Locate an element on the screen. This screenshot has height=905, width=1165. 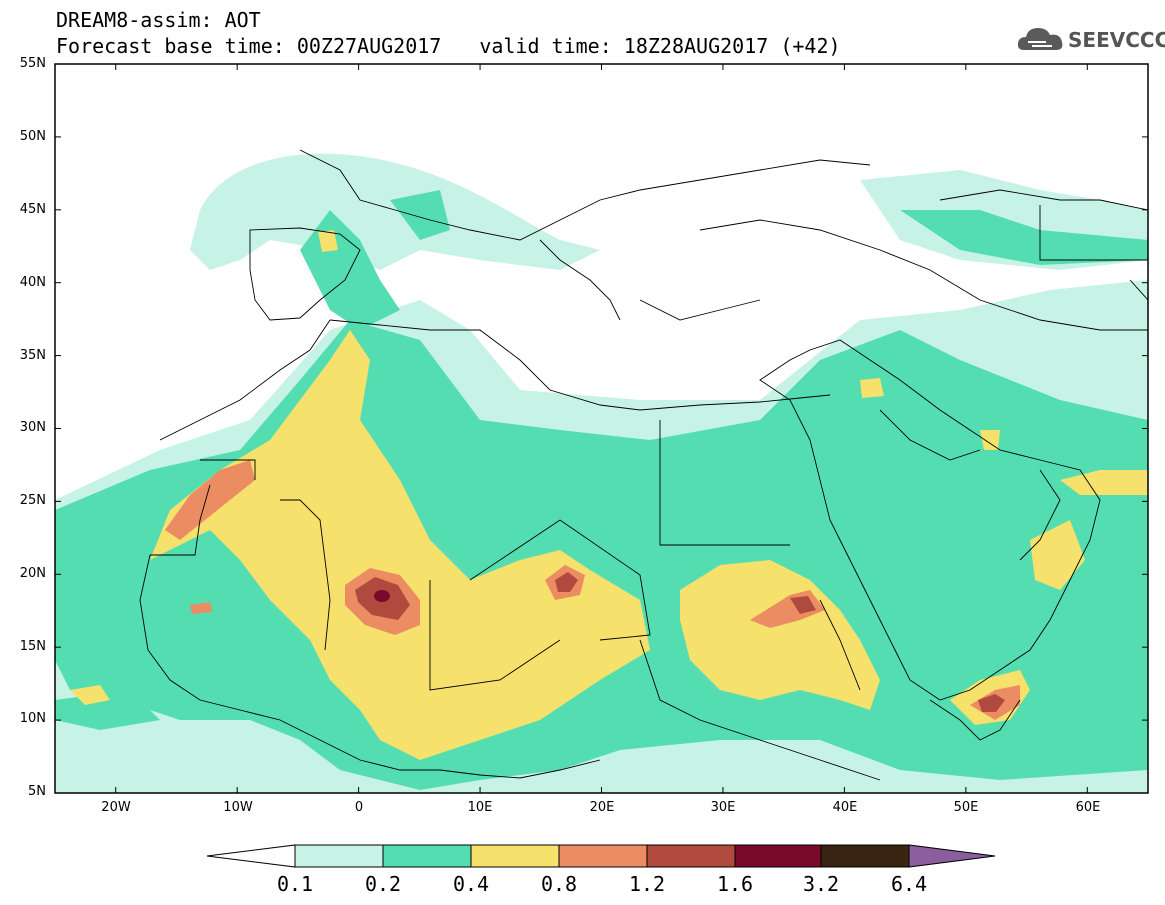
lon-label: 30E is located at coordinates (723, 807).